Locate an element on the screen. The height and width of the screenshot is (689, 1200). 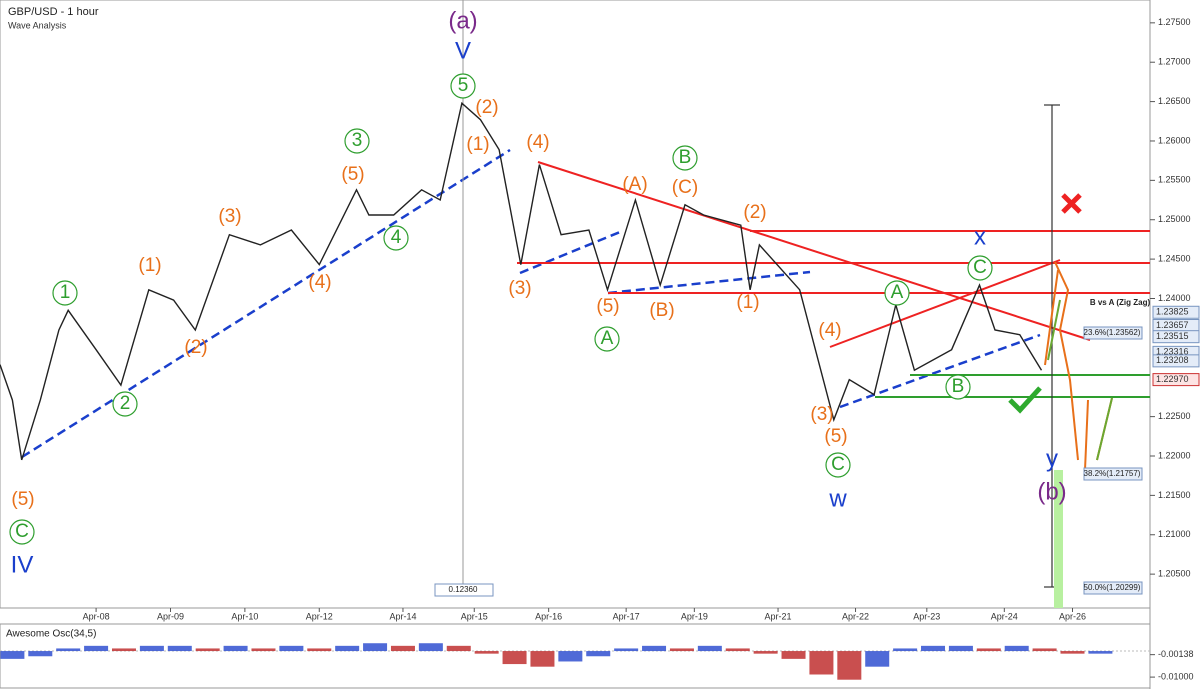
price-tag-label: 1.23825 is located at coordinates (1172, 312).